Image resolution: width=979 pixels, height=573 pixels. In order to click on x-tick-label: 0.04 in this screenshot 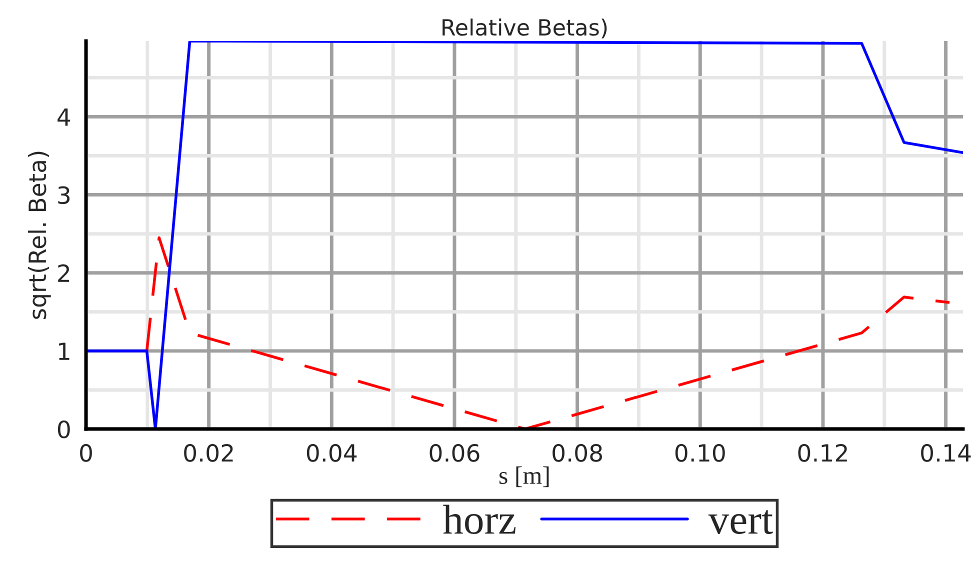, I will do `click(331, 453)`.